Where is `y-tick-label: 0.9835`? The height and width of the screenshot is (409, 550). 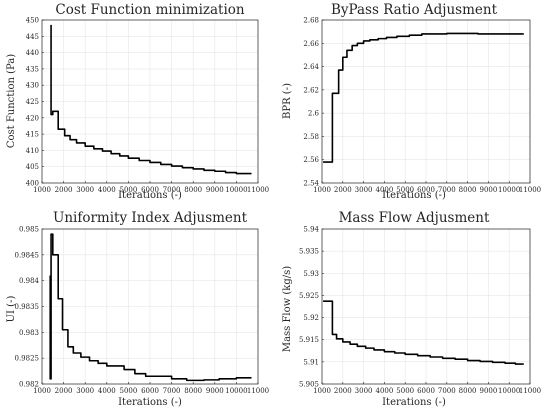 y-tick-label: 0.9835 is located at coordinates (27, 307).